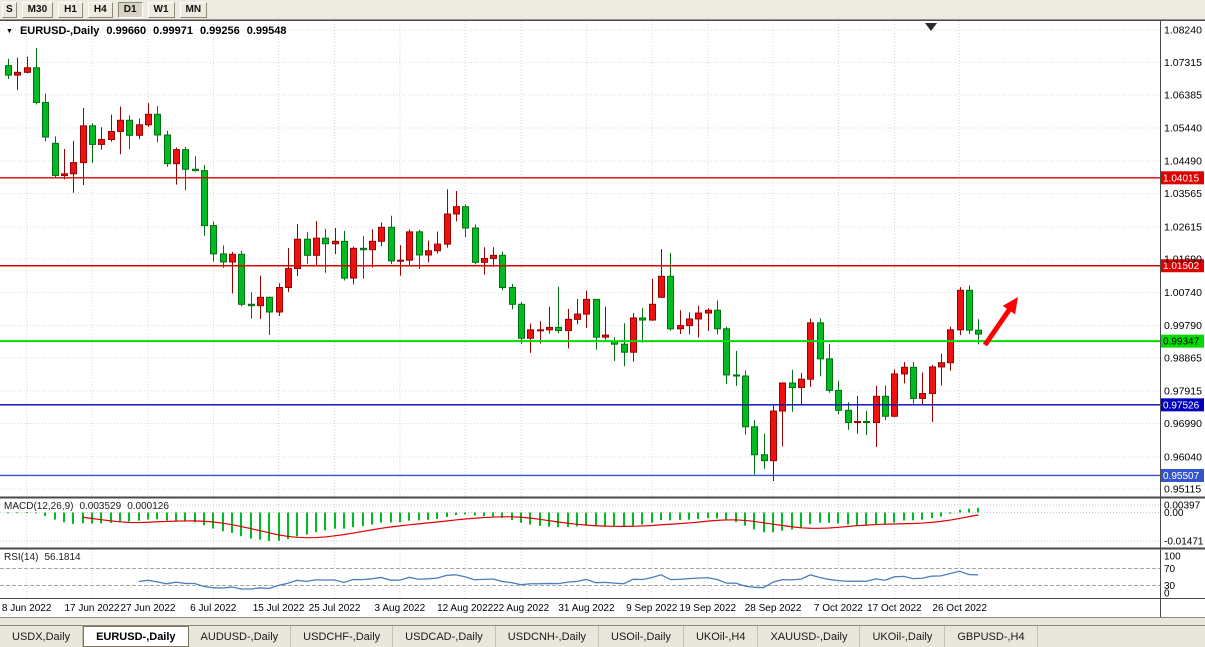 The height and width of the screenshot is (647, 1205). Describe the element at coordinates (1167, 594) in the screenshot. I see `svg-text: 0` at that location.